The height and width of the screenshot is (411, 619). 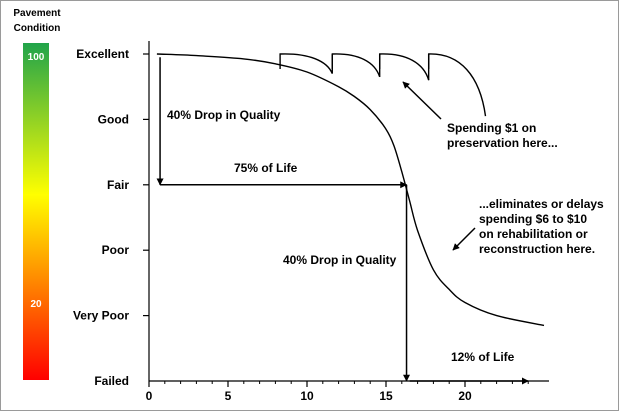 I want to click on y-tick-label: Poor, so click(x=116, y=250).